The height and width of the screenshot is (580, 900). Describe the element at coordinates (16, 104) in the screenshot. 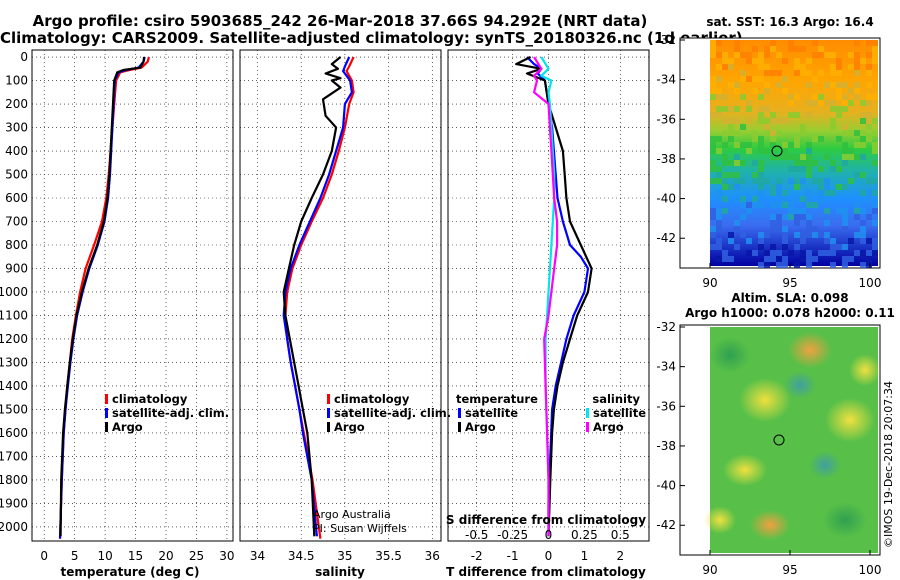

I see `depth-tick-label: 200` at that location.